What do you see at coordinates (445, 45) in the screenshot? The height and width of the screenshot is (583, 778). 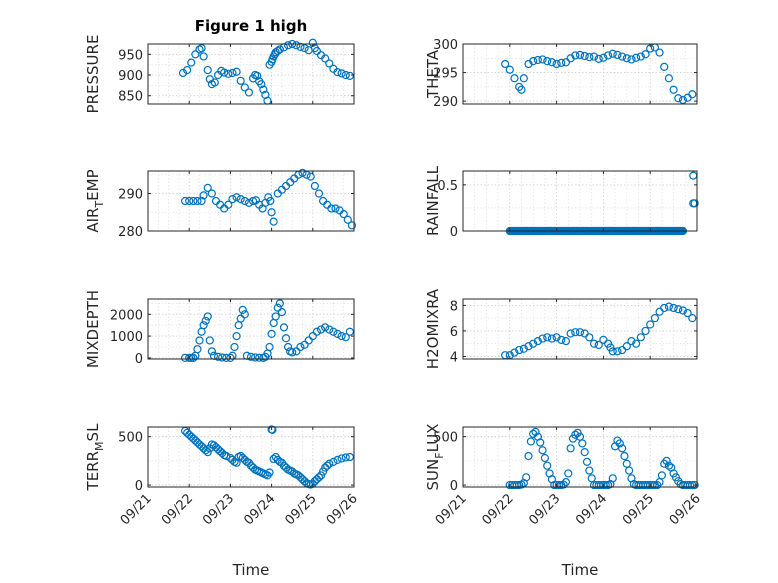 I see `y-tick-label: 300` at bounding box center [445, 45].